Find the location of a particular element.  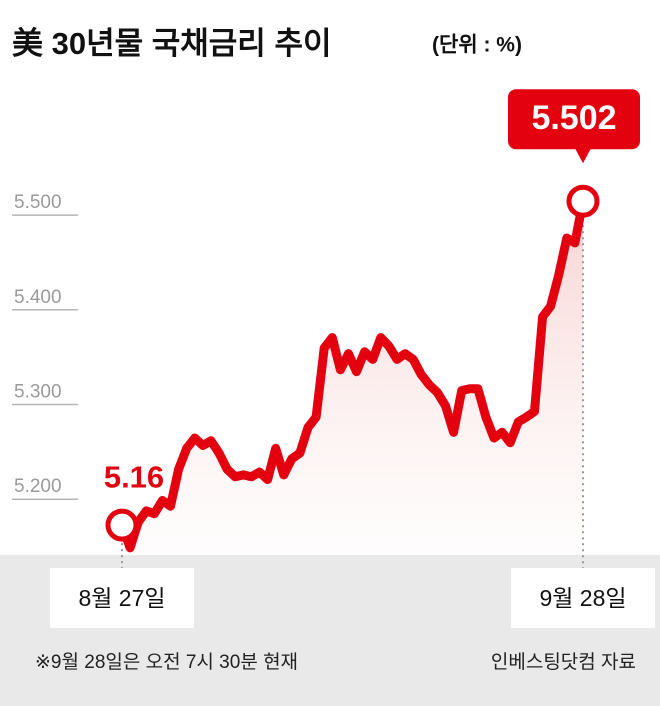

y-tick-label: 5.300 is located at coordinates (38, 392).